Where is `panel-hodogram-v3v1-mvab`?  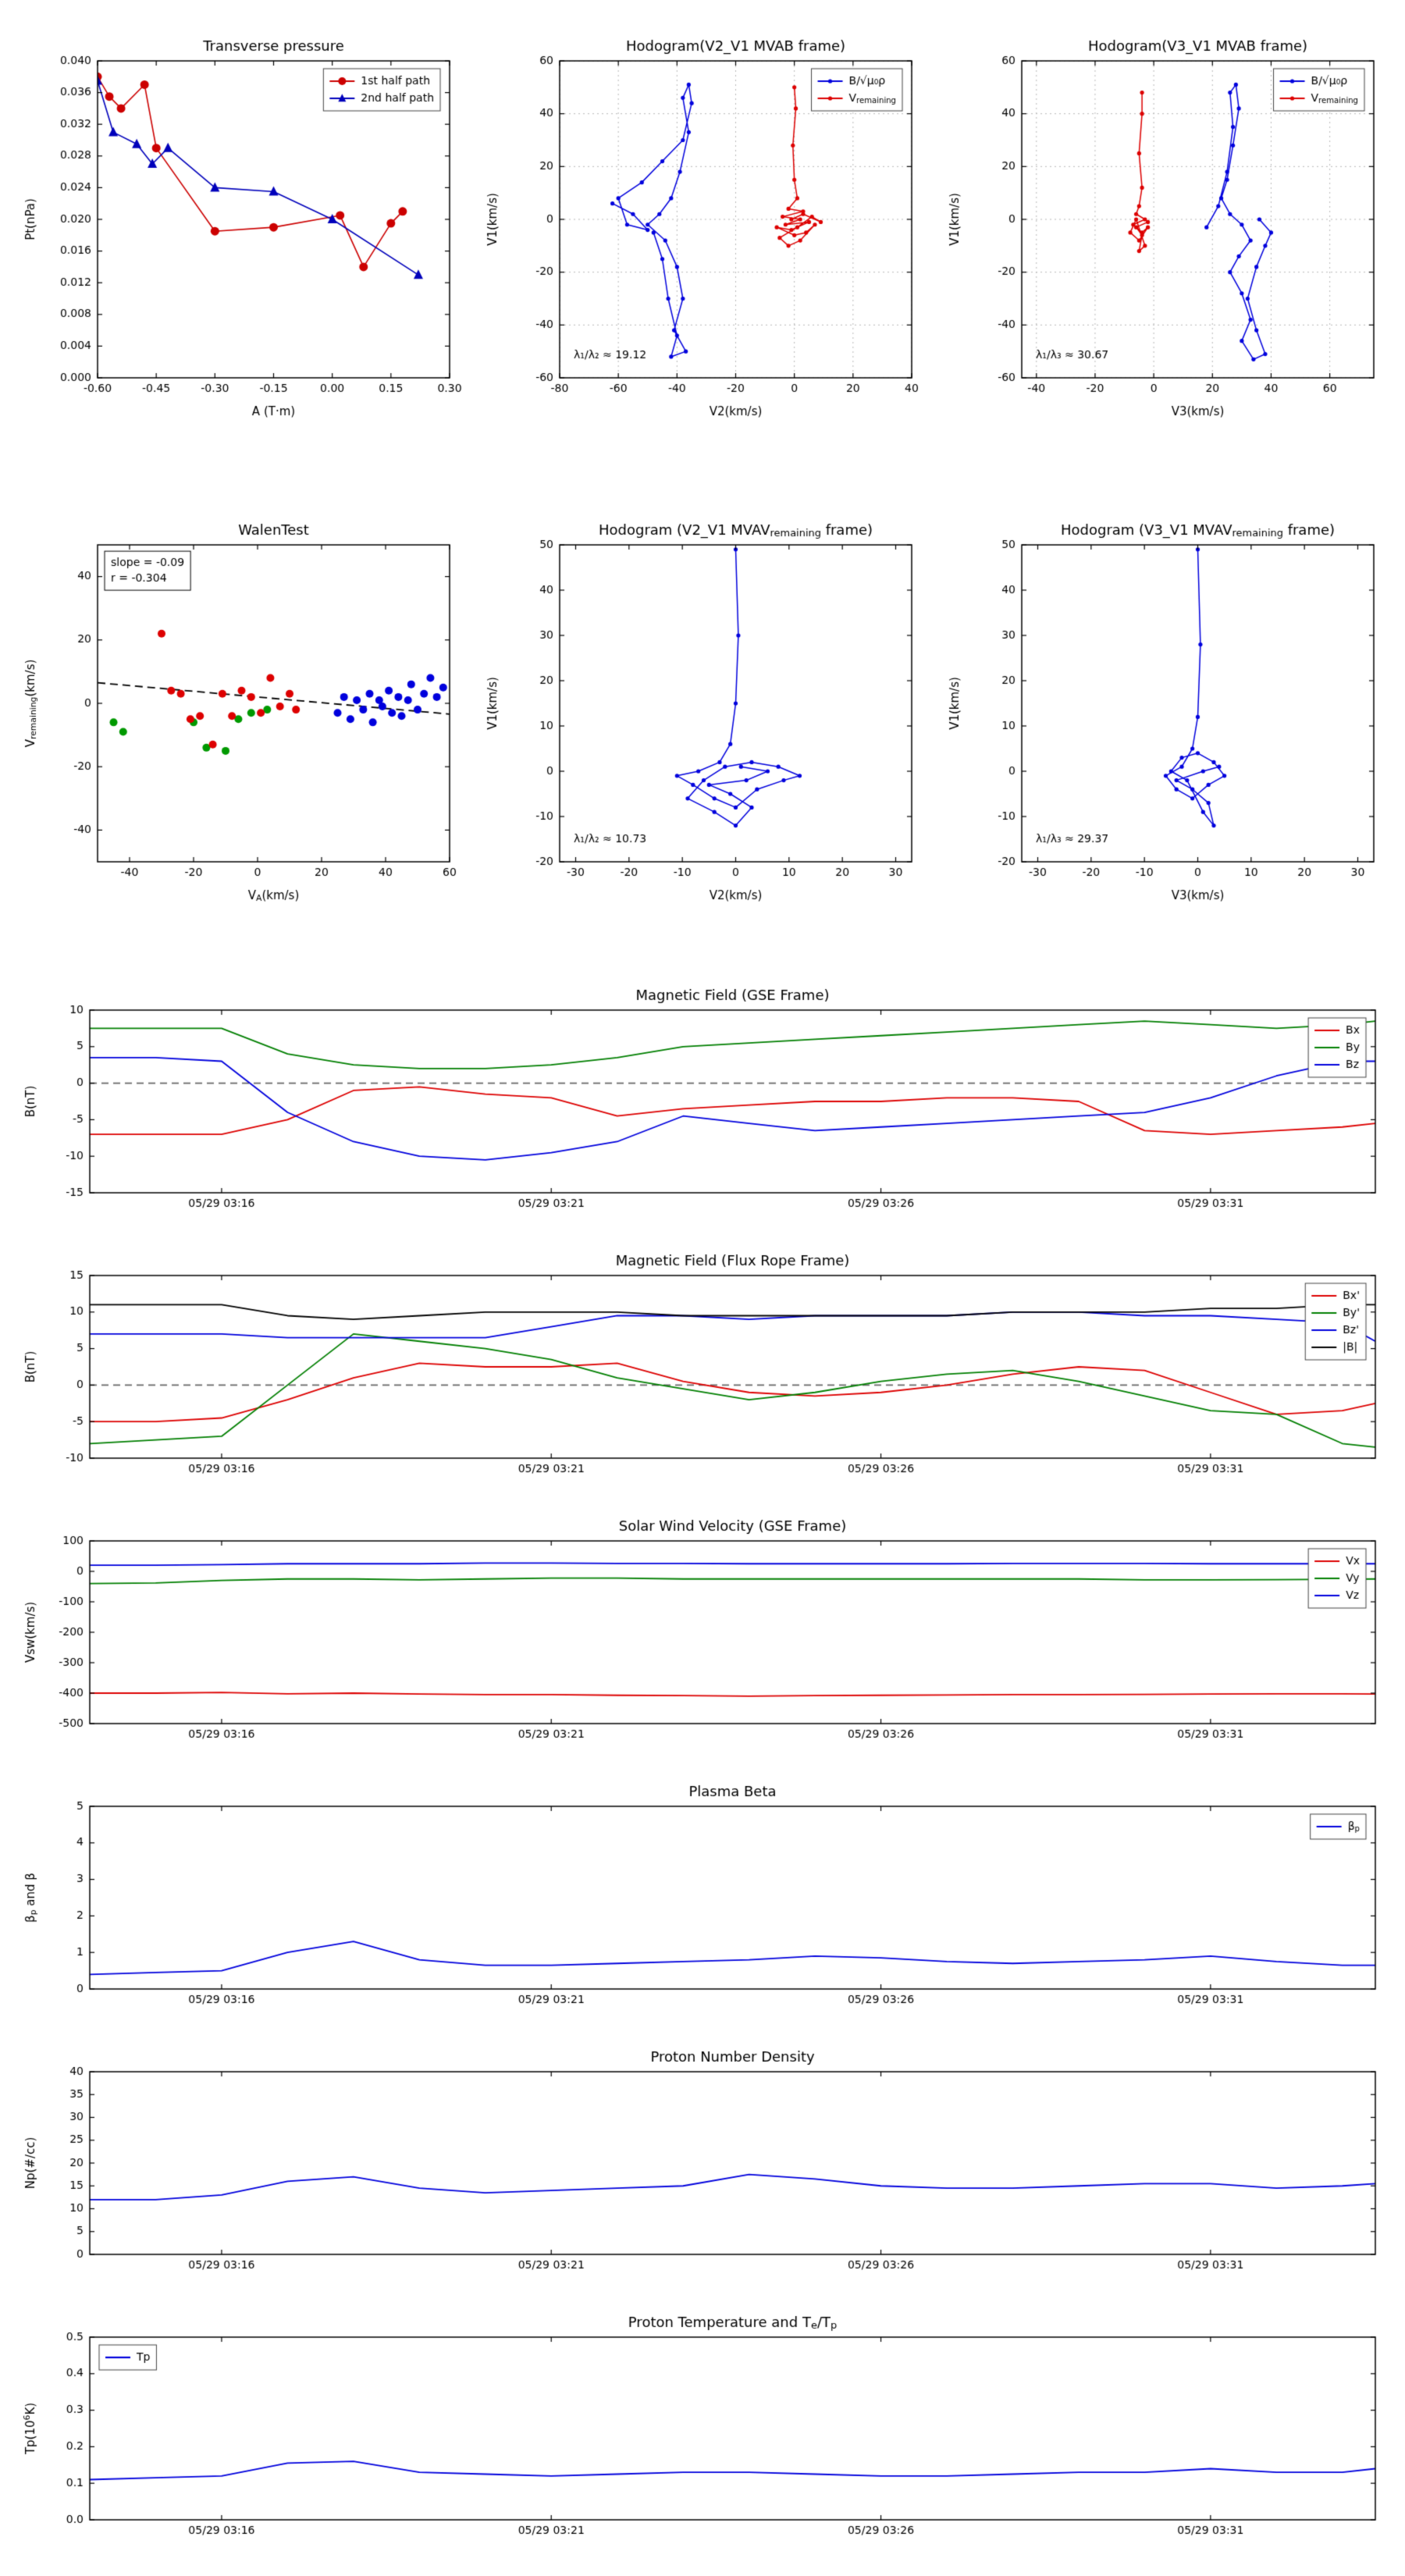
panel-hodogram-v3v1-mvab is located at coordinates (1163, 230).